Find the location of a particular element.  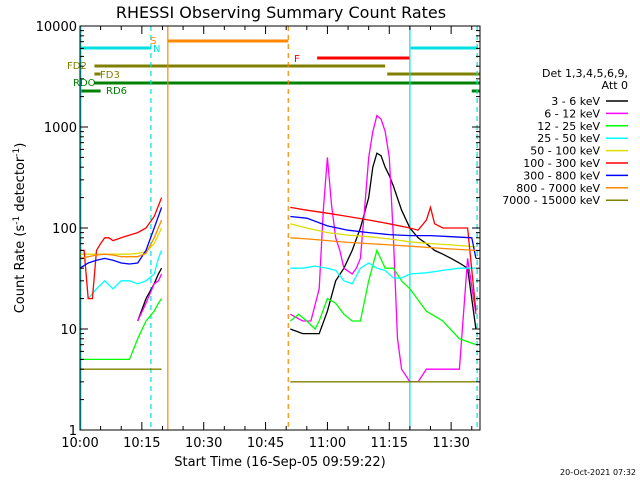

y-axis-label-sup2: -1 is located at coordinates (17, 152).